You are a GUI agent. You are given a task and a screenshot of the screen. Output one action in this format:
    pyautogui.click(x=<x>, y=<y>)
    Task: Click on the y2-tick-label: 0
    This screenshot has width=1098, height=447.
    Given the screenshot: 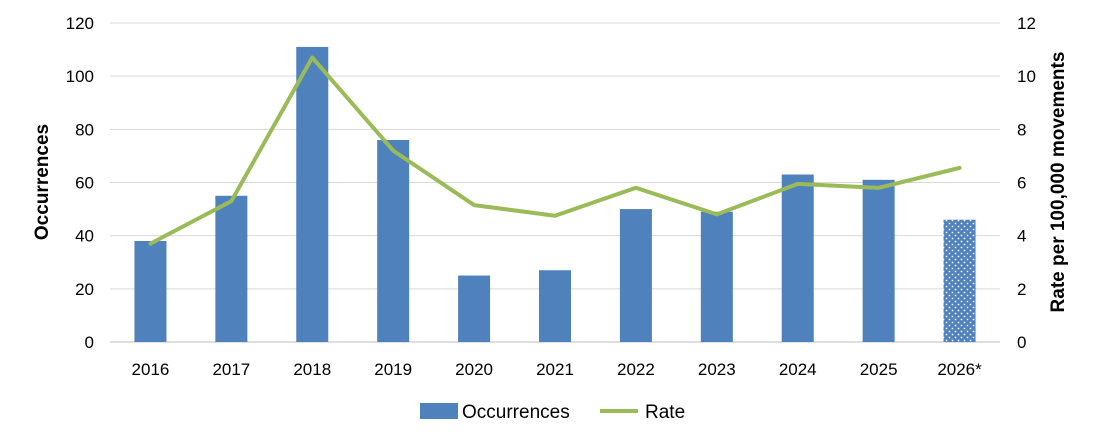 What is the action you would take?
    pyautogui.click(x=1021, y=342)
    